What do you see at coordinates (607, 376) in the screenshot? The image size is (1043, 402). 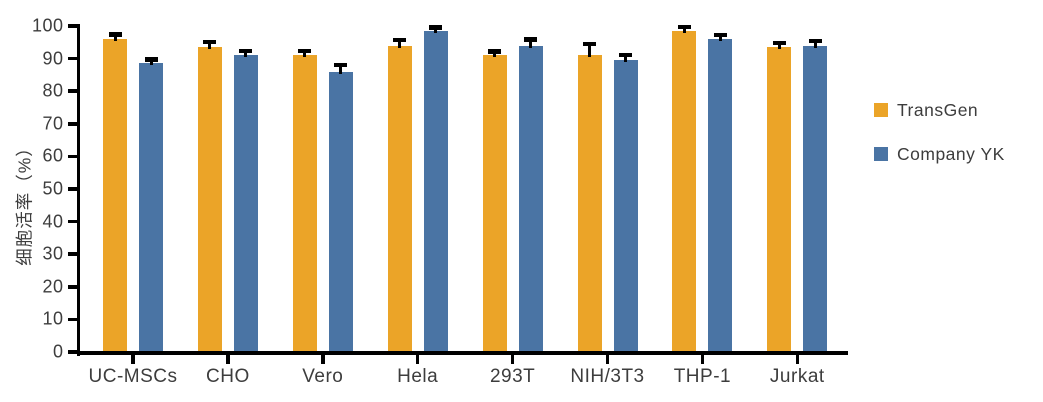 I see `x-axis-category-label: NIH/3T3` at bounding box center [607, 376].